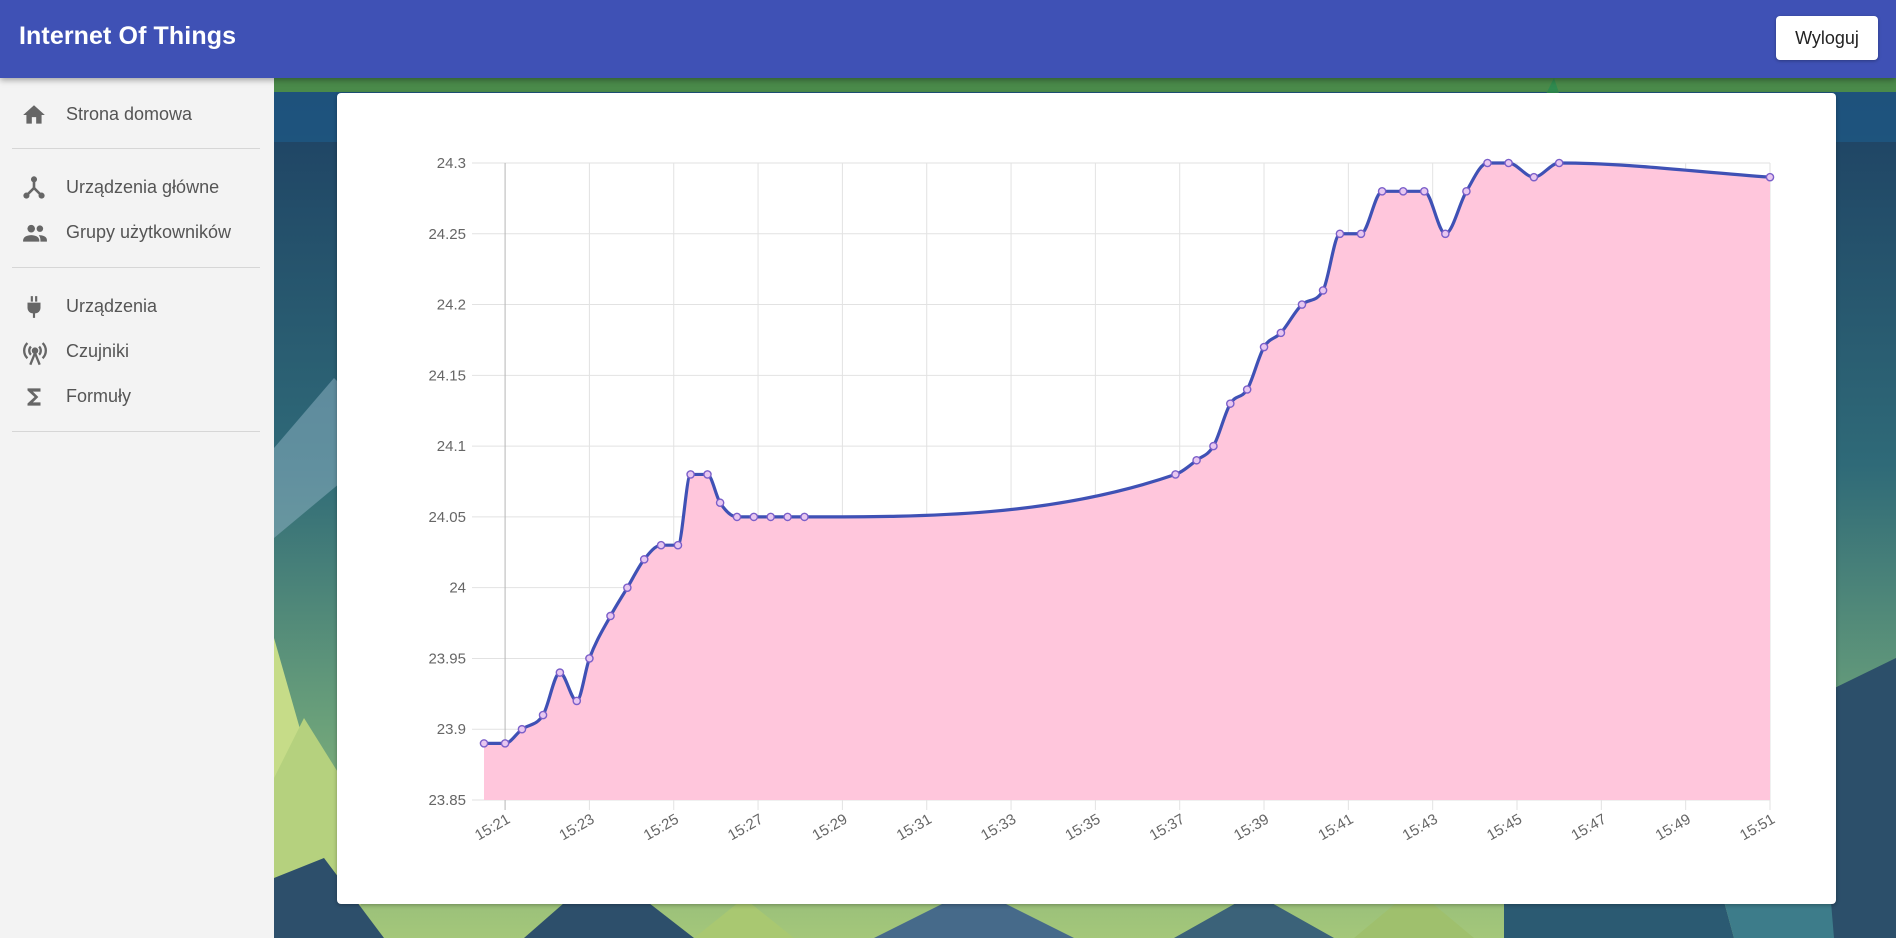 Image resolution: width=1896 pixels, height=938 pixels. What do you see at coordinates (447, 800) in the screenshot?
I see `y-tick-label: 23.85` at bounding box center [447, 800].